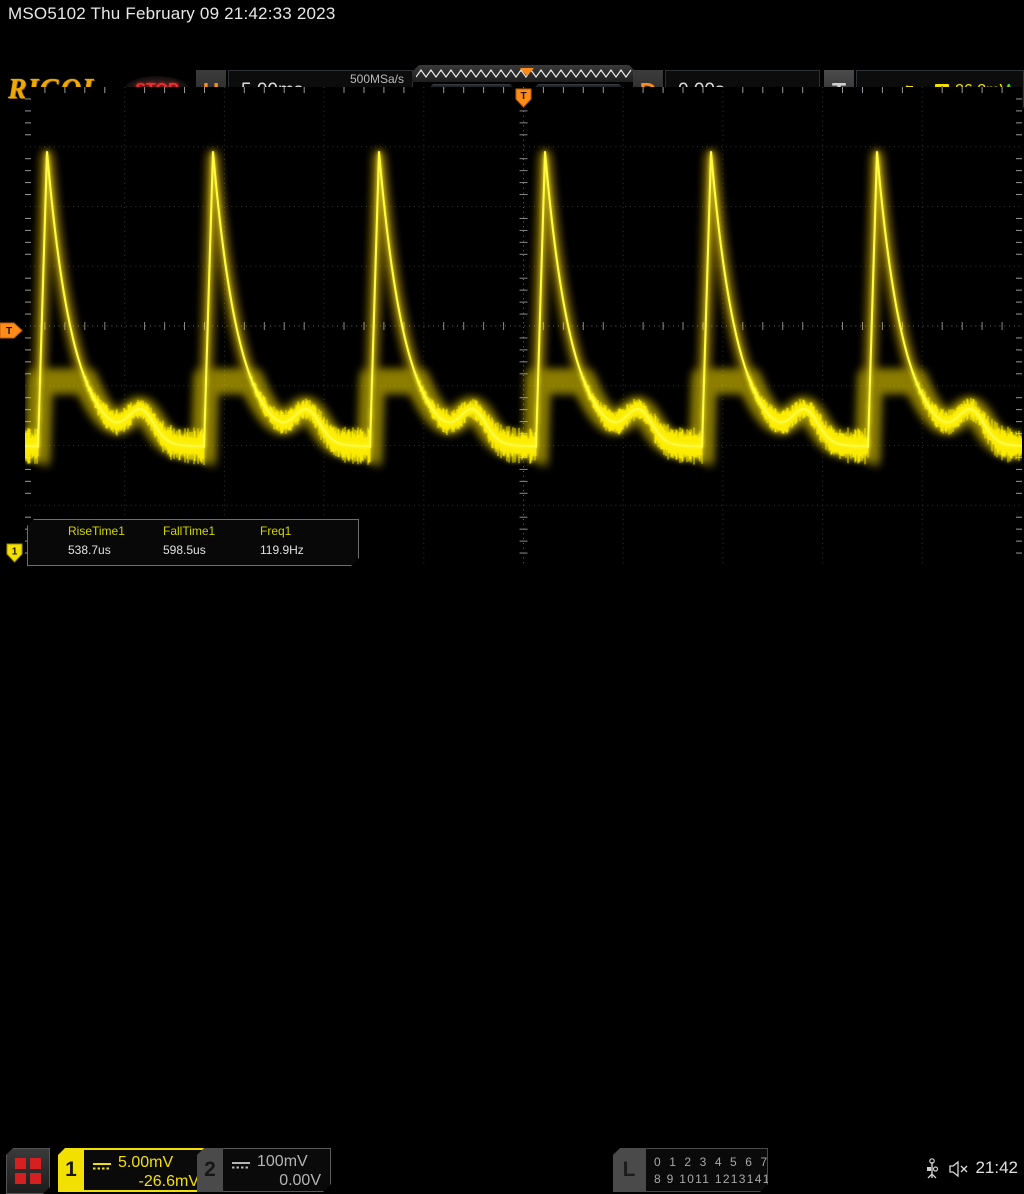  Describe the element at coordinates (512, 16) in the screenshot. I see `title-bar: MSO5102 Thu February 09 21:42:33 2023` at that location.